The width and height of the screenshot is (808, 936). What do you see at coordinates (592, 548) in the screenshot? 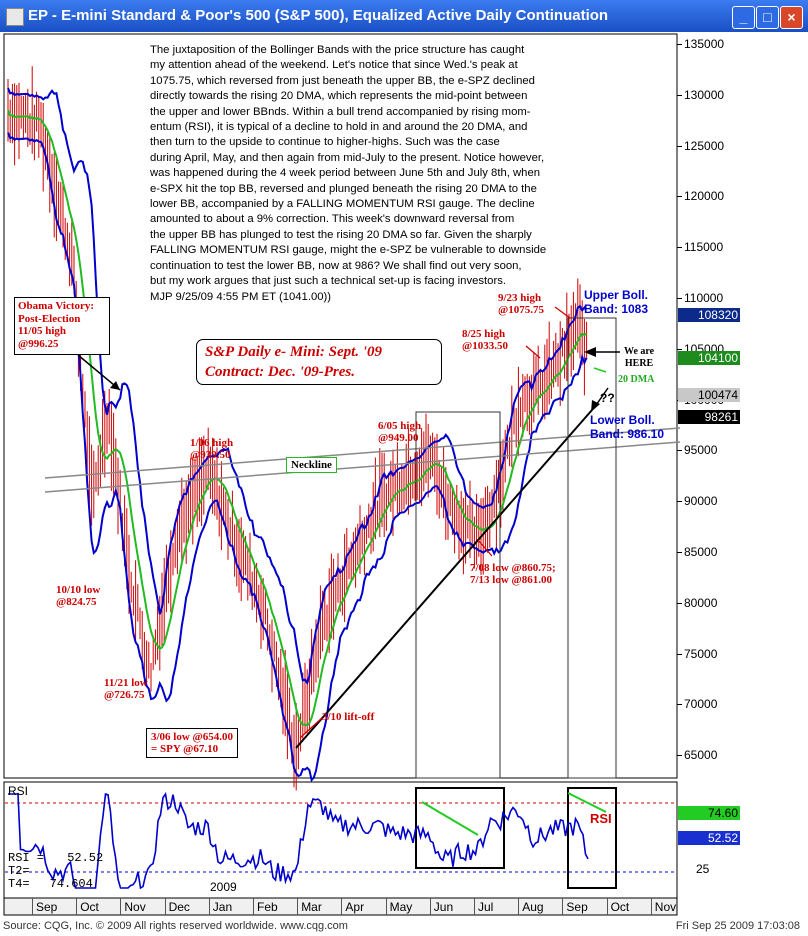
I see `current-box` at bounding box center [592, 548].